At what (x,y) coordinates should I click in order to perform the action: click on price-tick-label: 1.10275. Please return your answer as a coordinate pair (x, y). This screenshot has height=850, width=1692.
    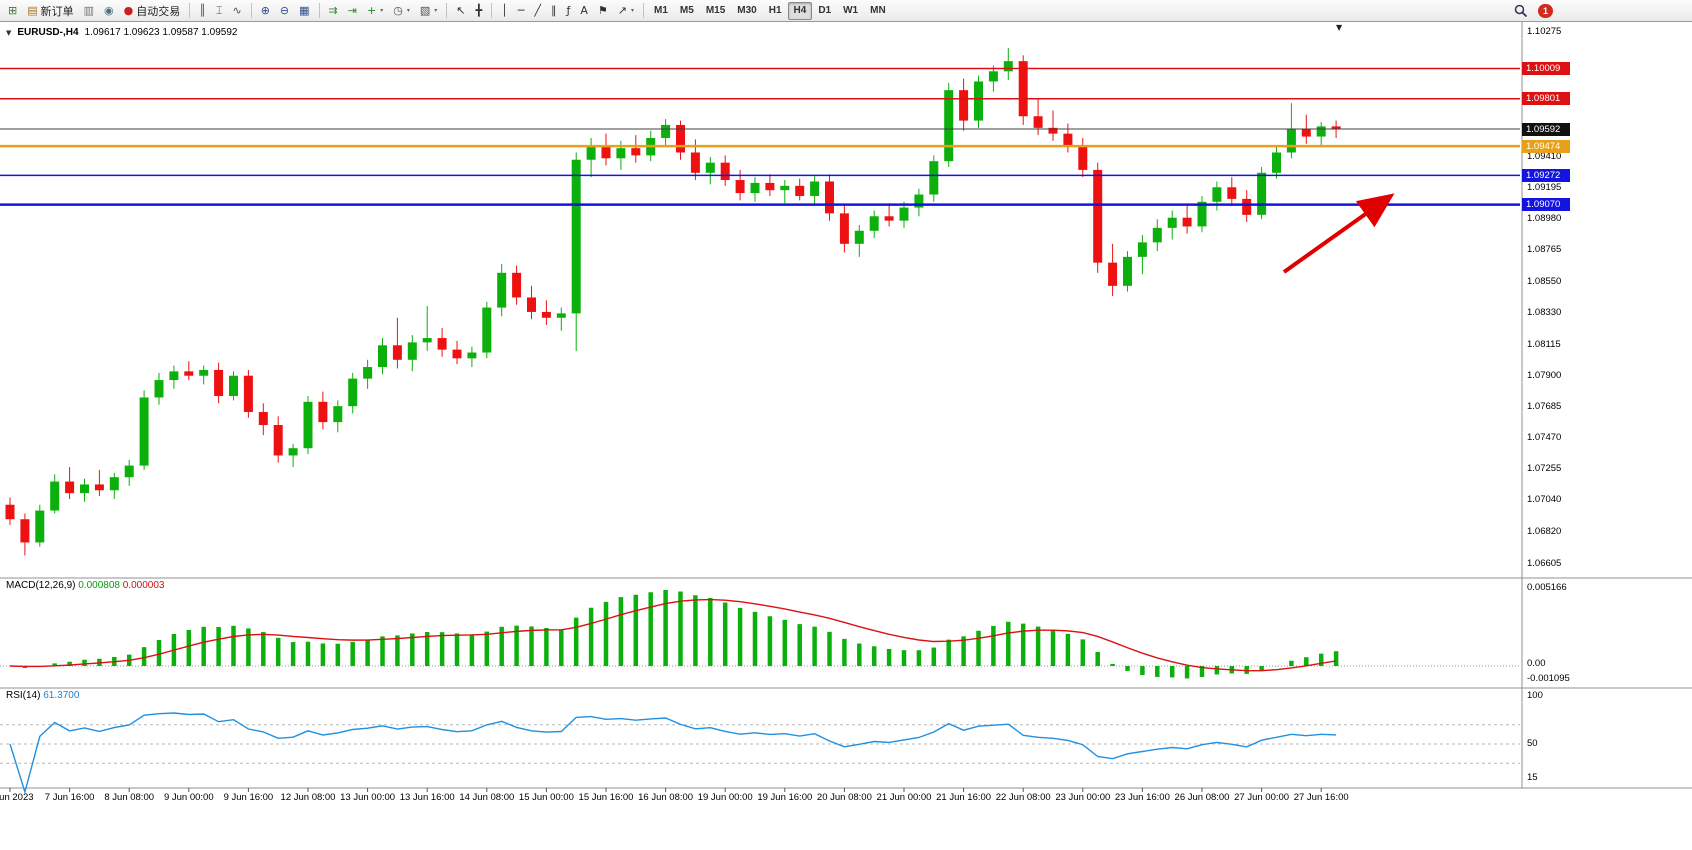
    Looking at the image, I should click on (1544, 31).